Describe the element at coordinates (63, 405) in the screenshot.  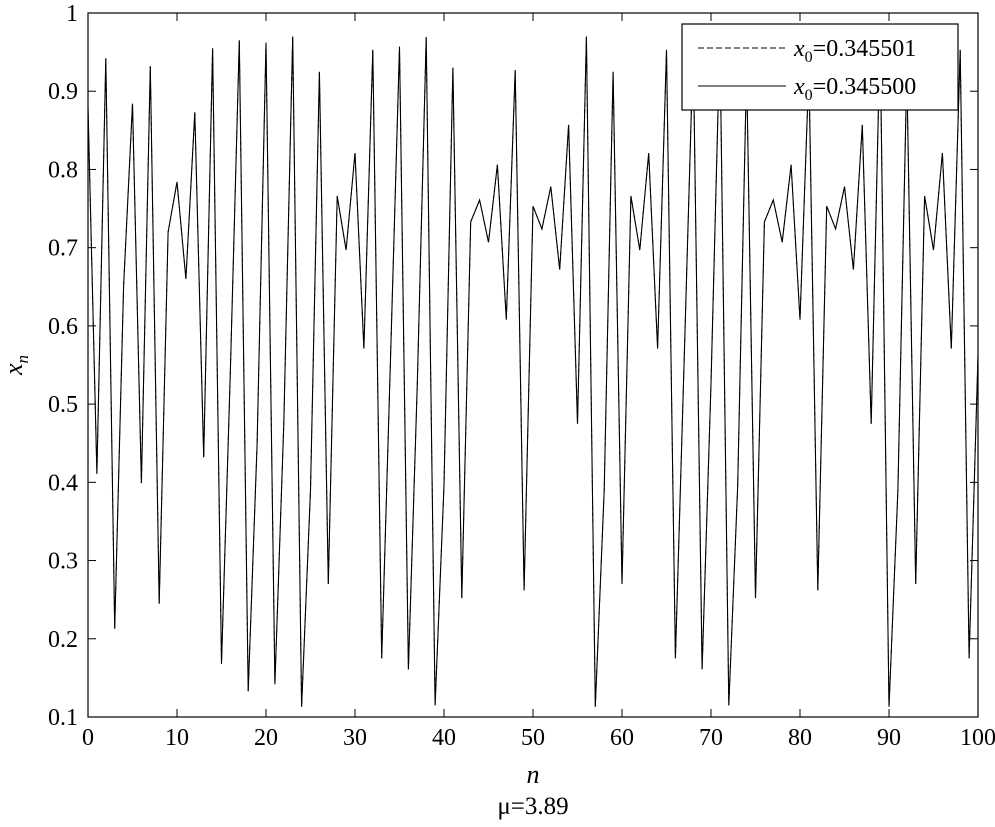
I see `y-tick-label: 0.5` at that location.